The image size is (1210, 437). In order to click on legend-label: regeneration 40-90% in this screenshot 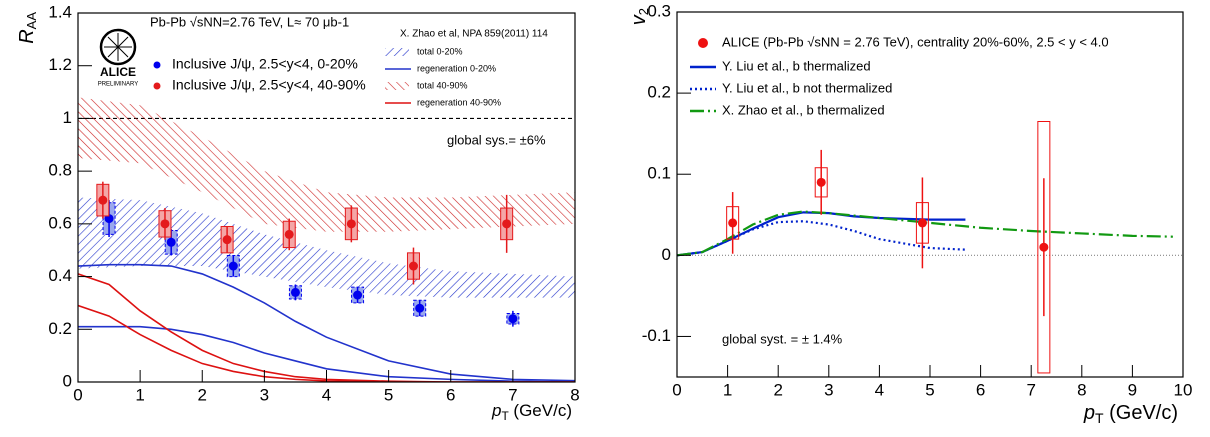, I will do `click(459, 102)`.